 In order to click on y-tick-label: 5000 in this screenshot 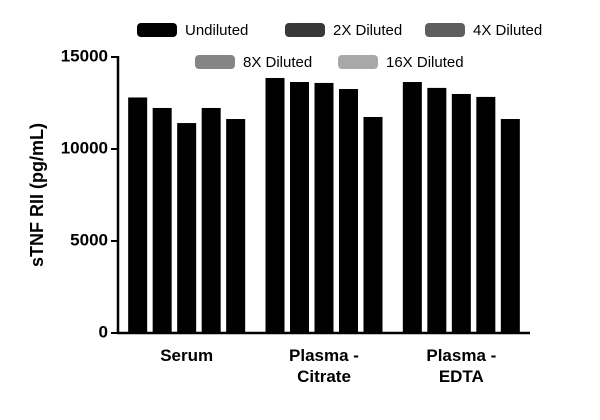, I will do `click(89, 239)`.